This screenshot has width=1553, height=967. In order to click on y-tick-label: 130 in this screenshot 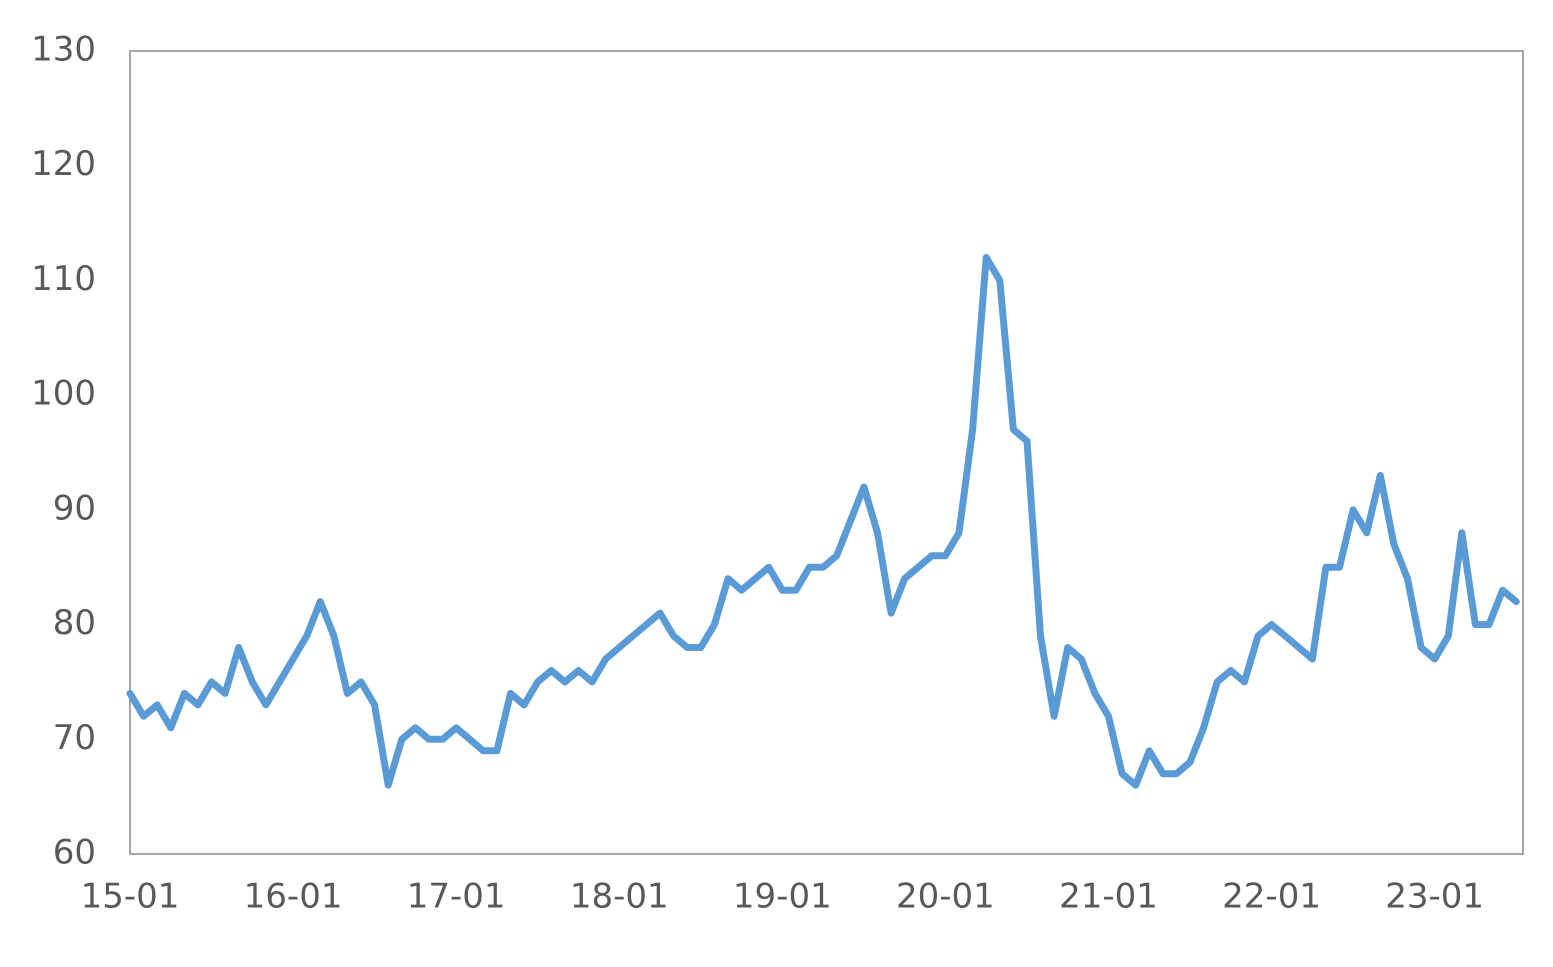, I will do `click(63, 50)`.